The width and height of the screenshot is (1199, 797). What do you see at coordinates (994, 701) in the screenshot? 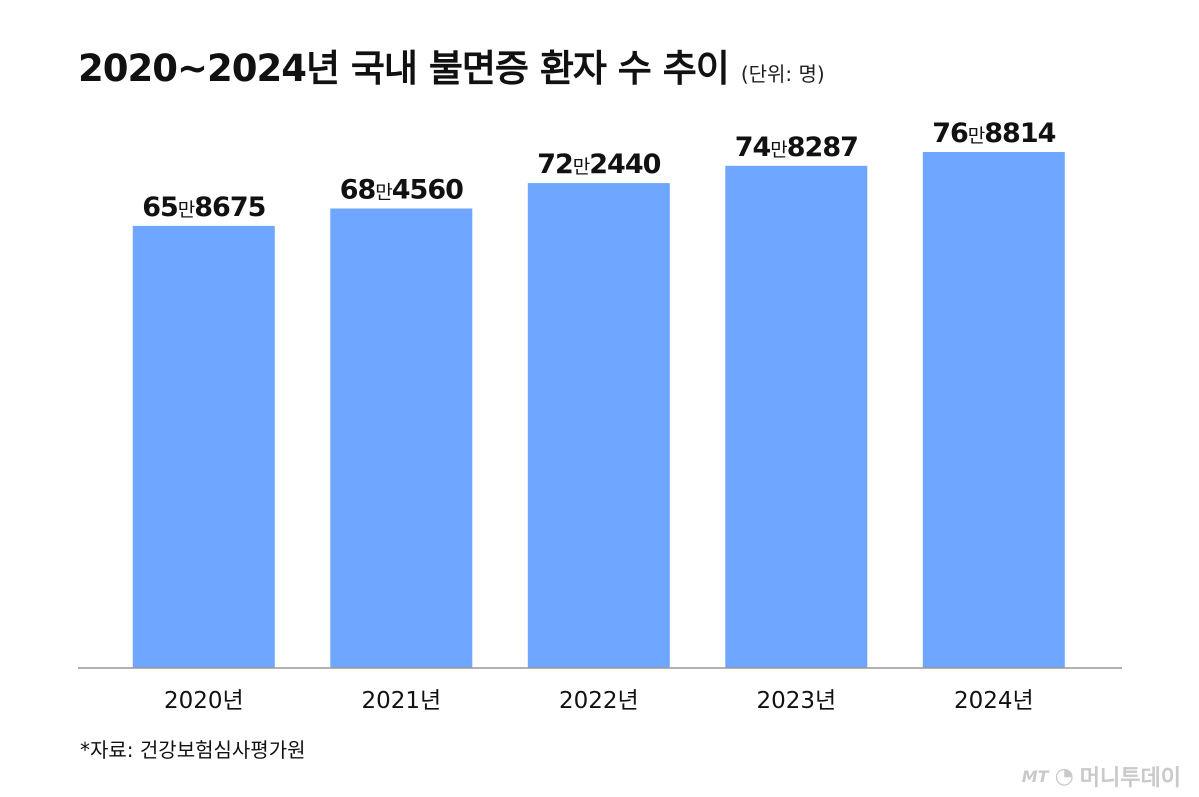
I see `x-tick-label: 2024년` at bounding box center [994, 701].